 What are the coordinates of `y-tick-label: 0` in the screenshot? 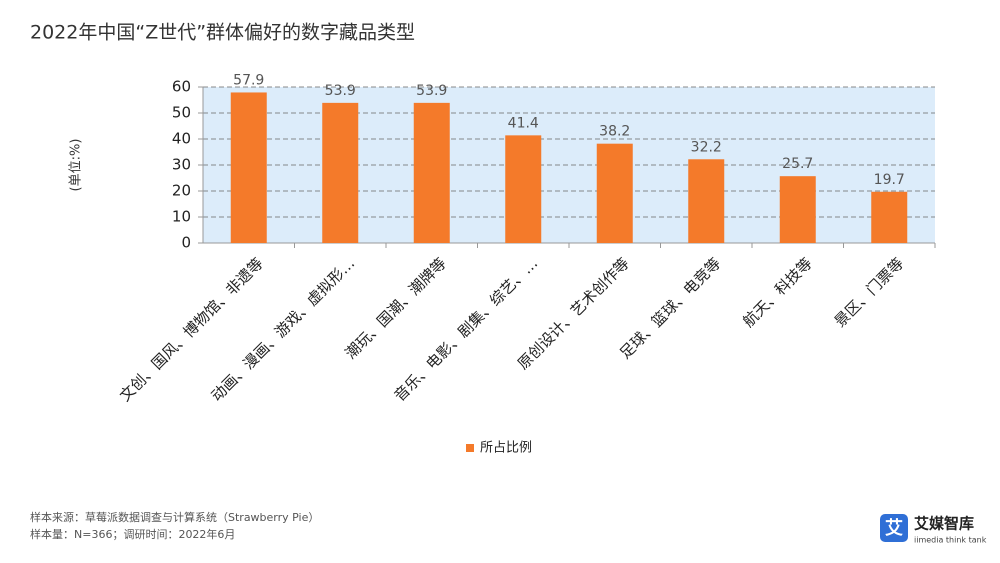 It's located at (186, 243).